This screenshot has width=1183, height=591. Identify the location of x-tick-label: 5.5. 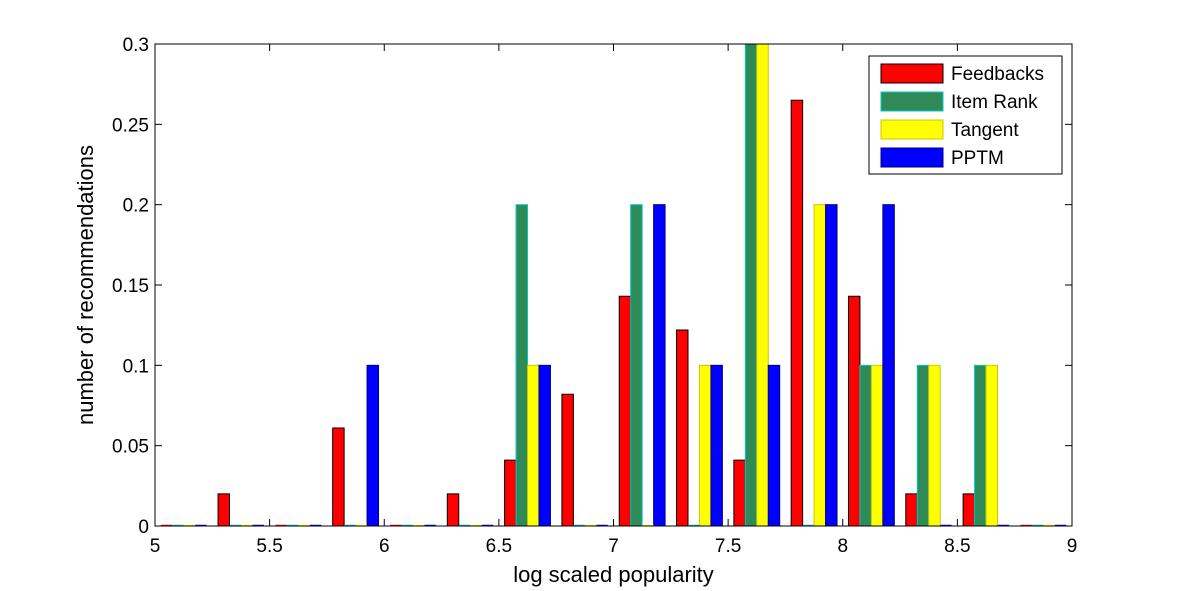
(269, 546).